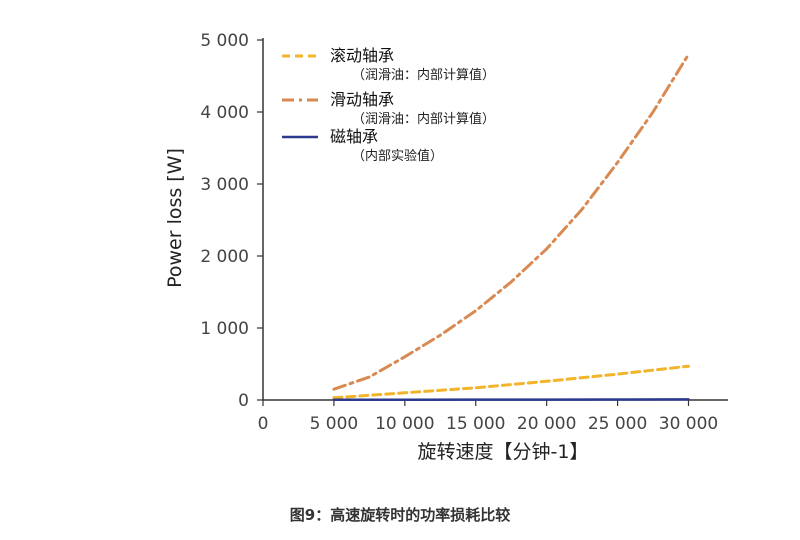 The image size is (800, 540). What do you see at coordinates (224, 329) in the screenshot?
I see `y-tick-label: 1 000` at bounding box center [224, 329].